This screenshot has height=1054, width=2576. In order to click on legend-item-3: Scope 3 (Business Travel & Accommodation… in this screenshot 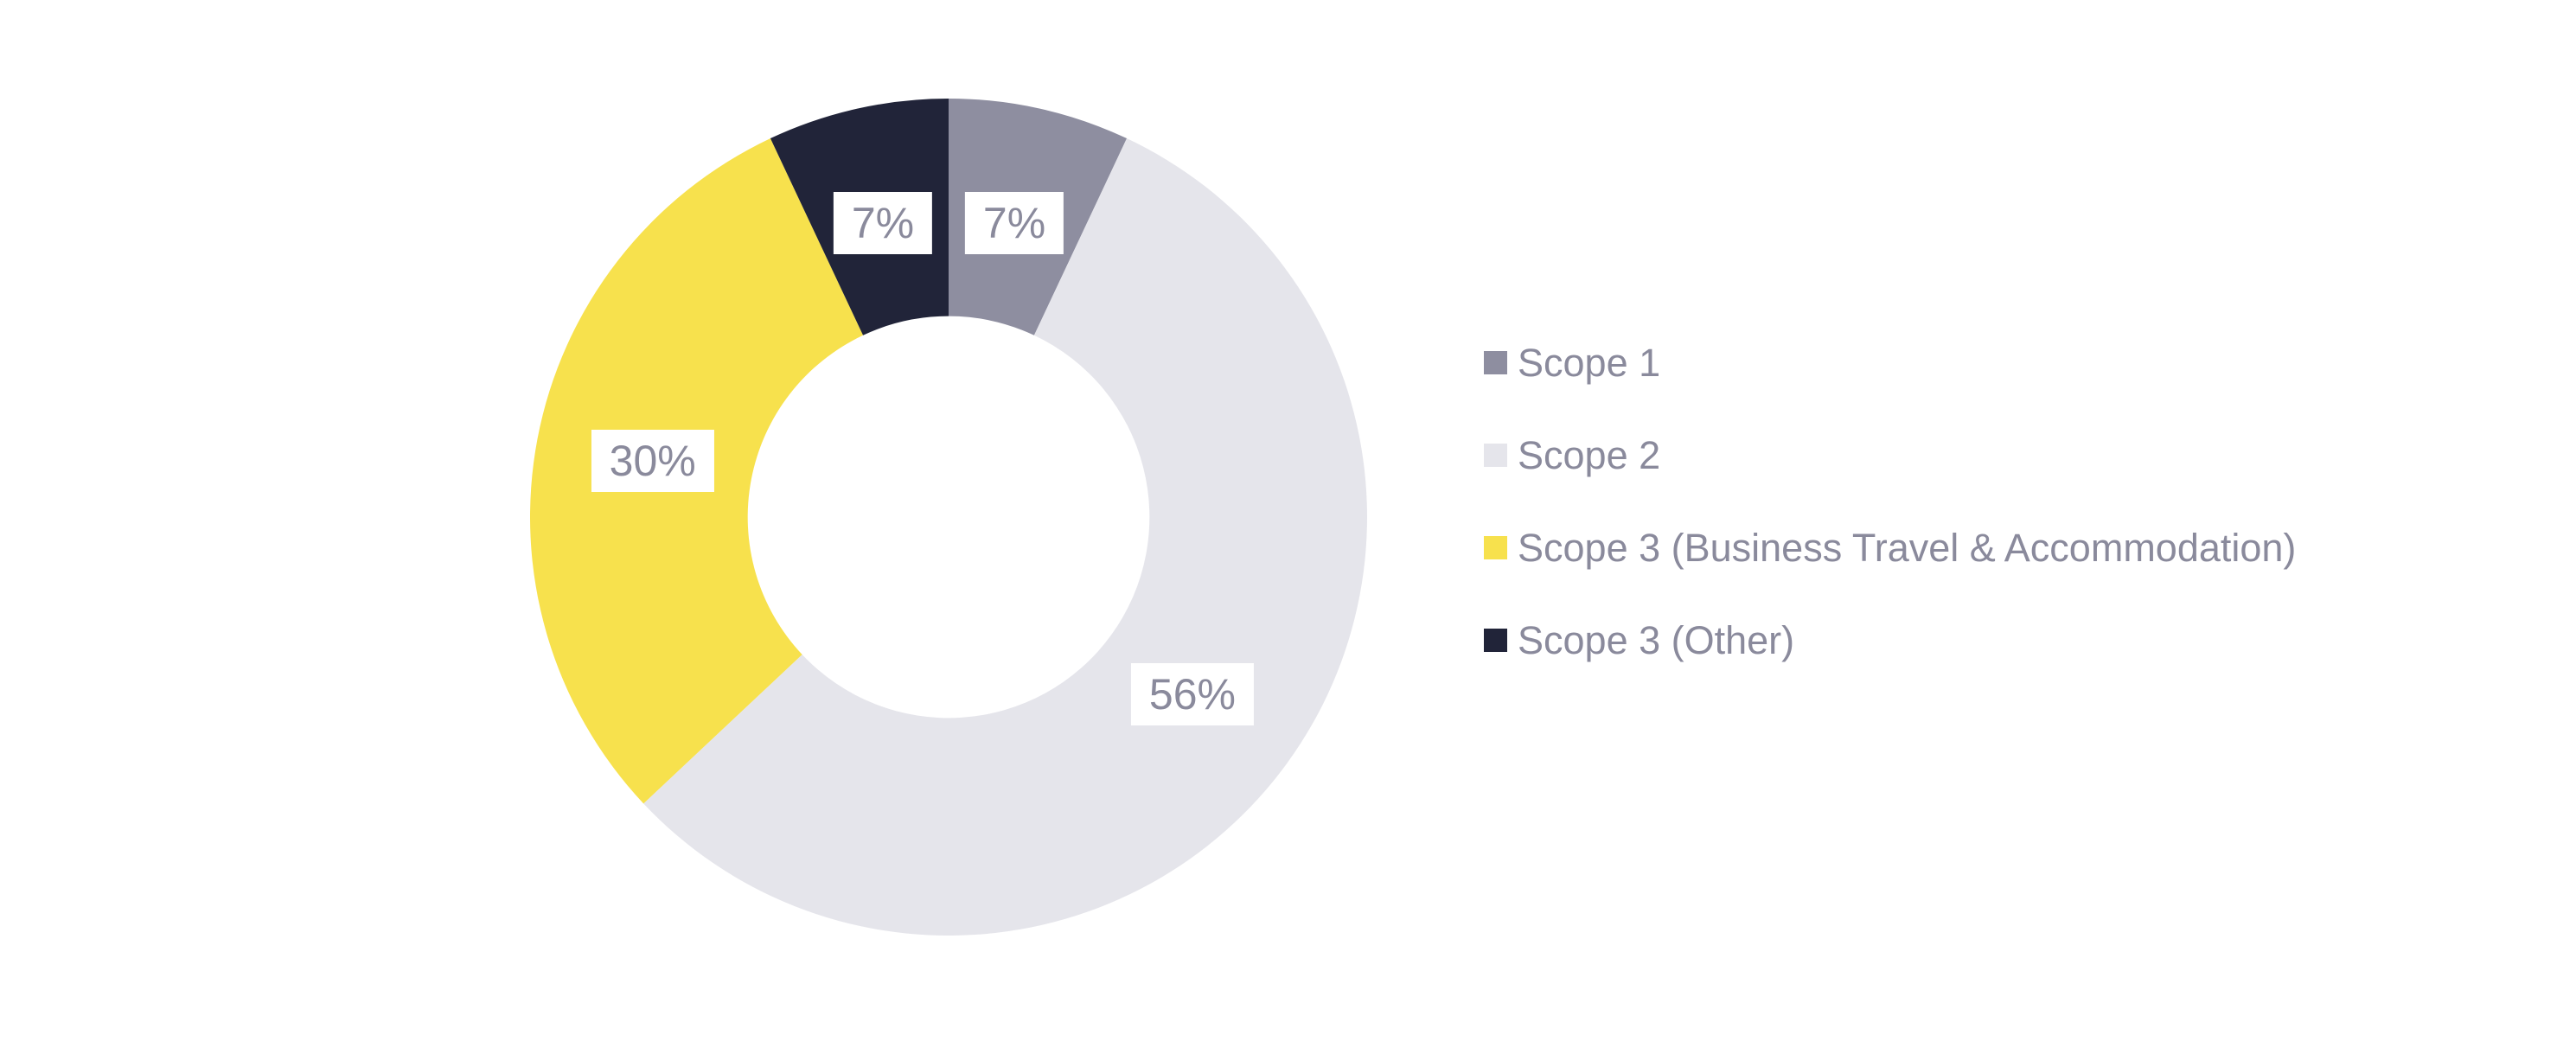, I will do `click(1890, 547)`.